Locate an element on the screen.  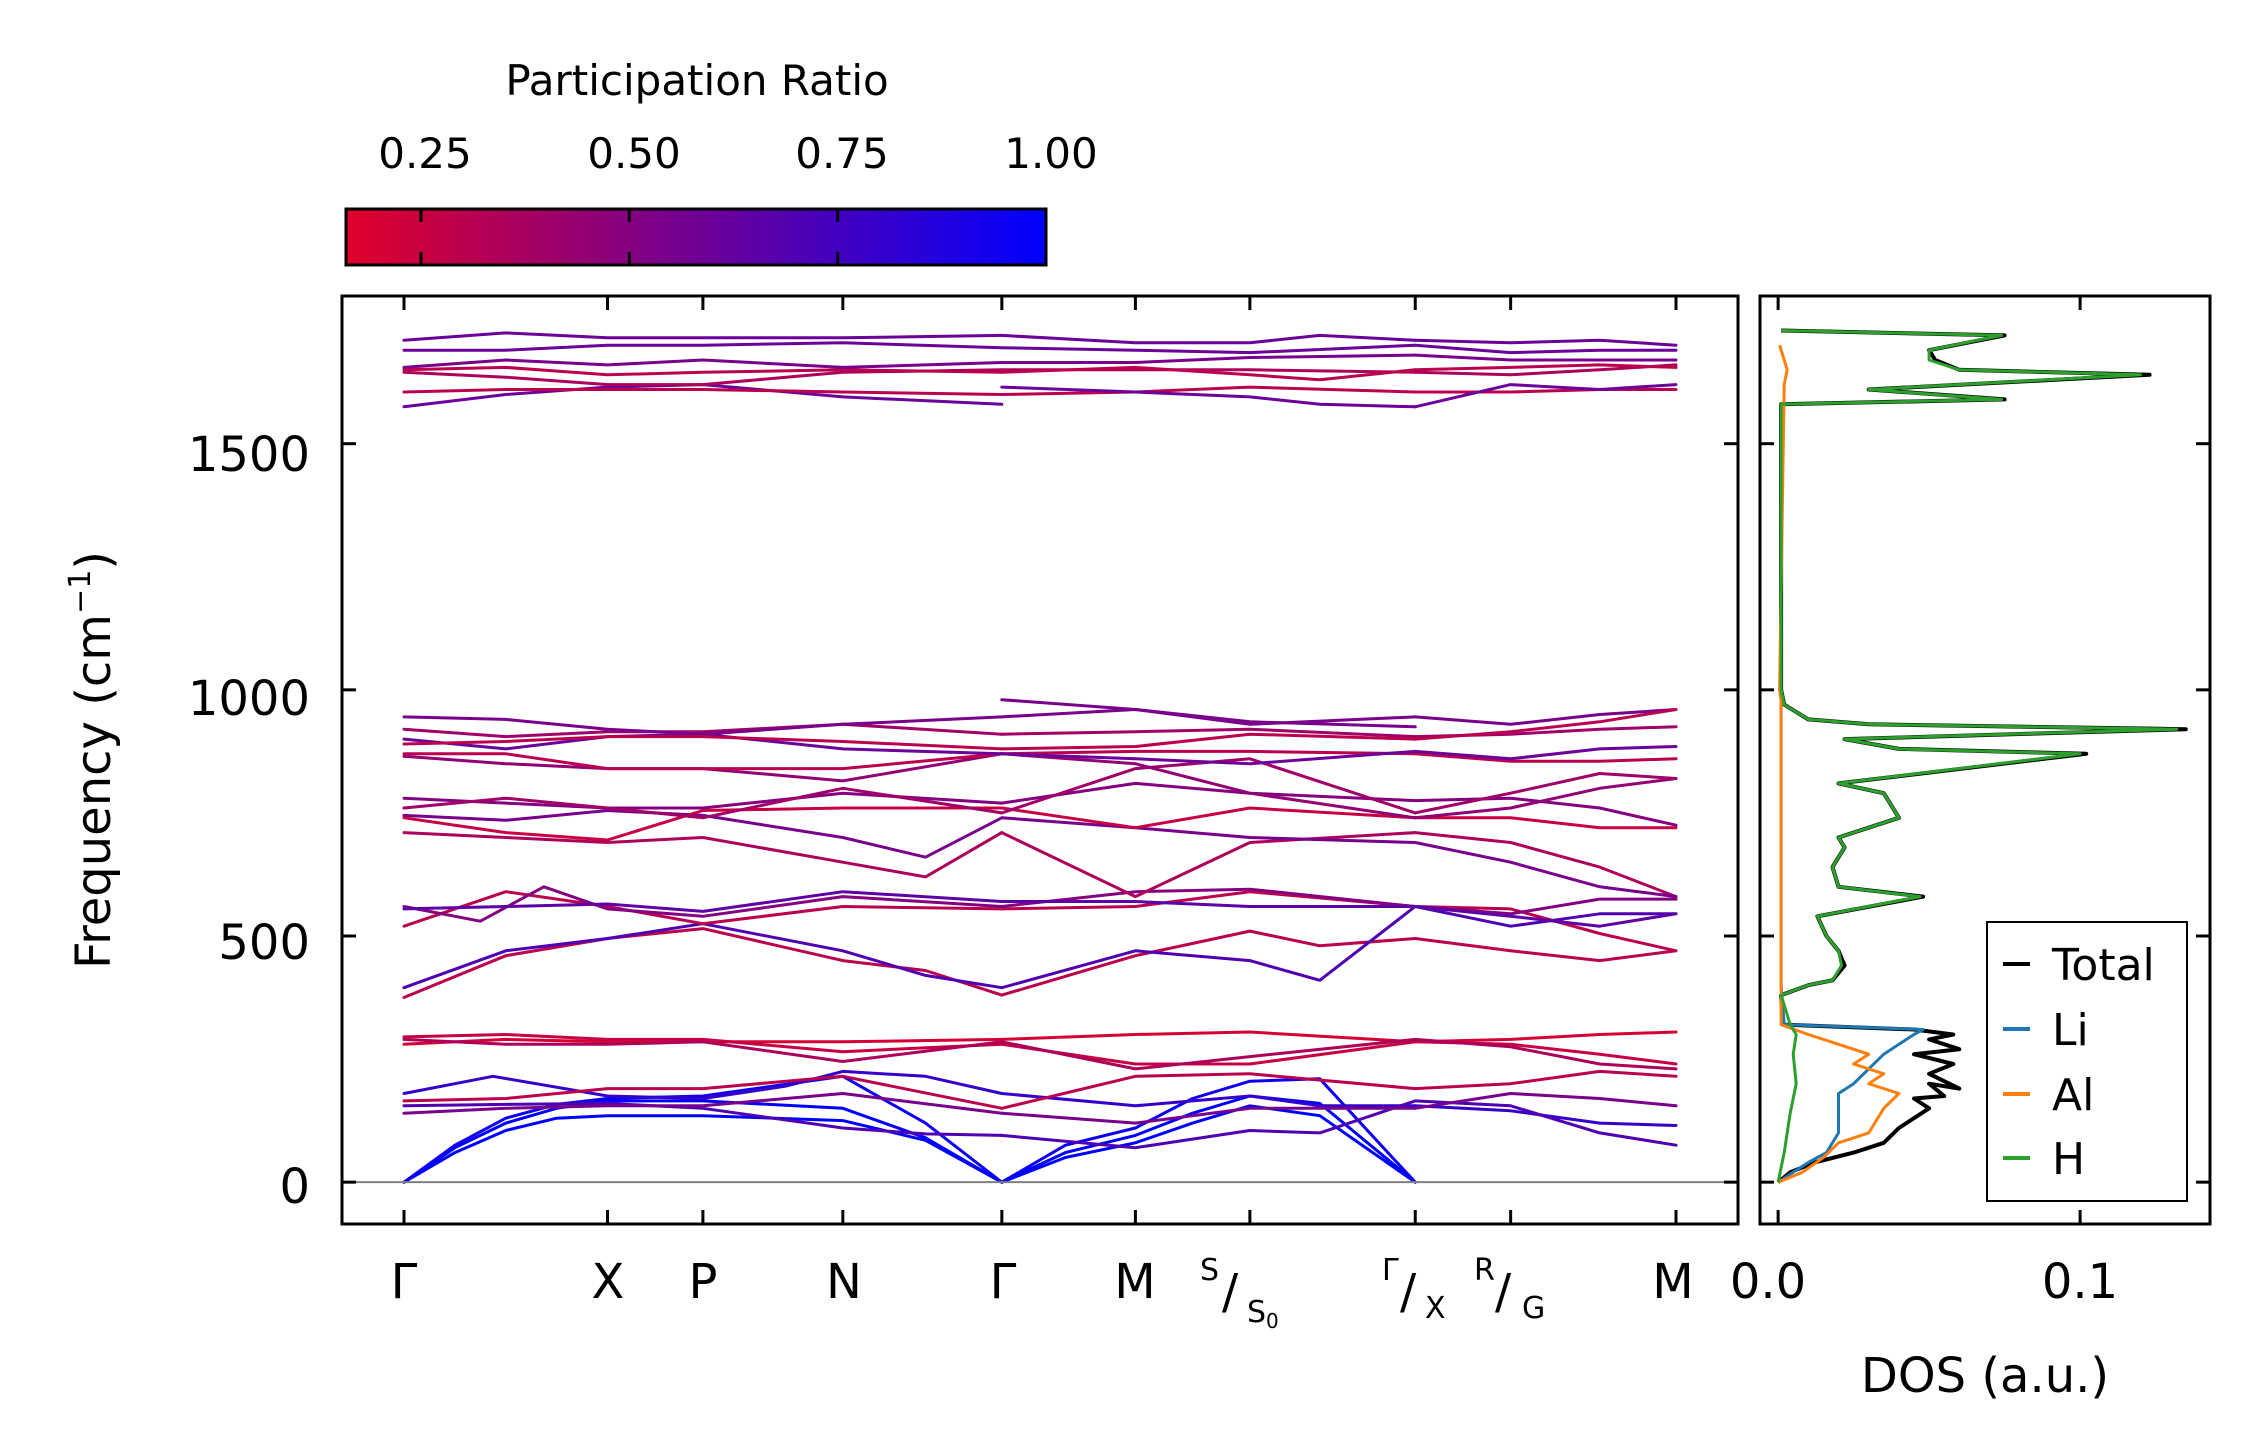
legend: Total Li Al H is located at coordinates (2087, 1061).